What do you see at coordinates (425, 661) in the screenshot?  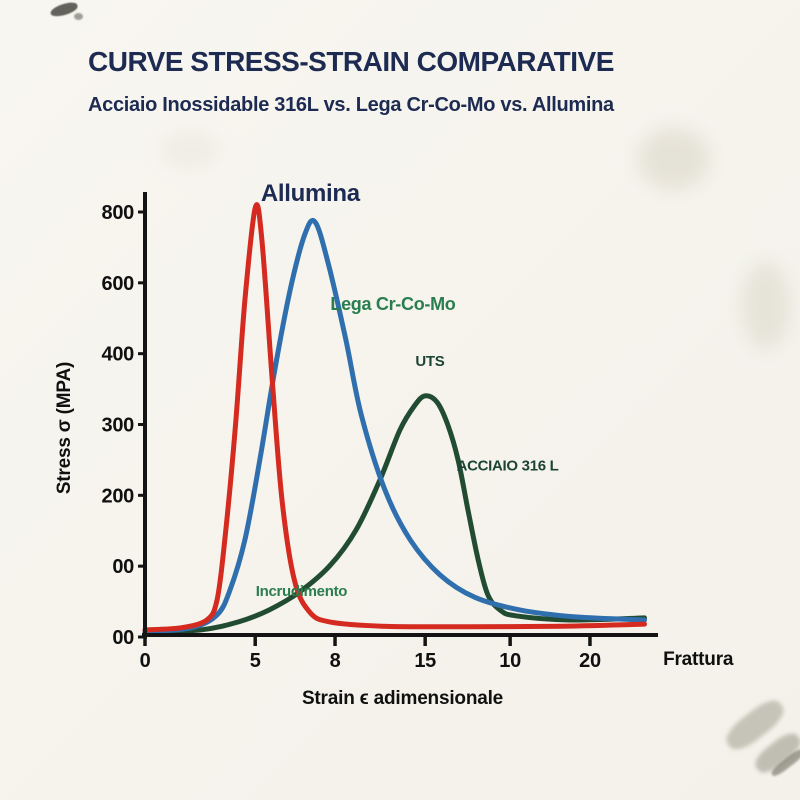 I see `x-tick-label: 15` at bounding box center [425, 661].